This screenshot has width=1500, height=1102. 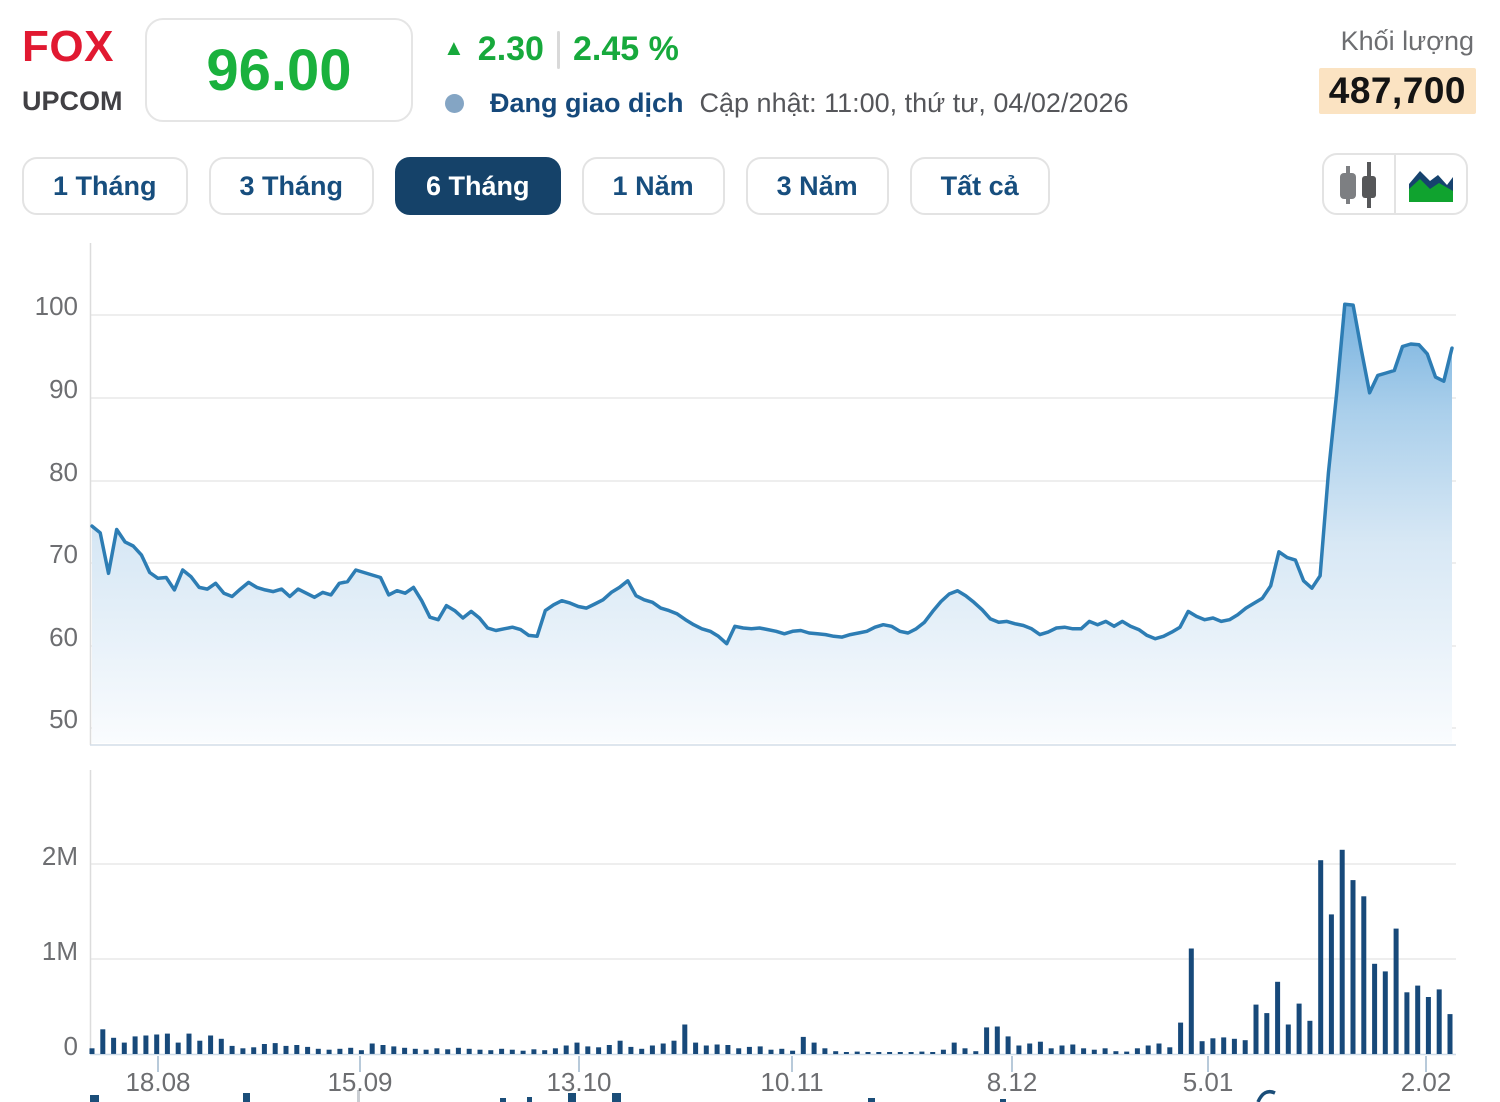 What do you see at coordinates (1397, 90) in the screenshot?
I see `volume-value: 487,700` at bounding box center [1397, 90].